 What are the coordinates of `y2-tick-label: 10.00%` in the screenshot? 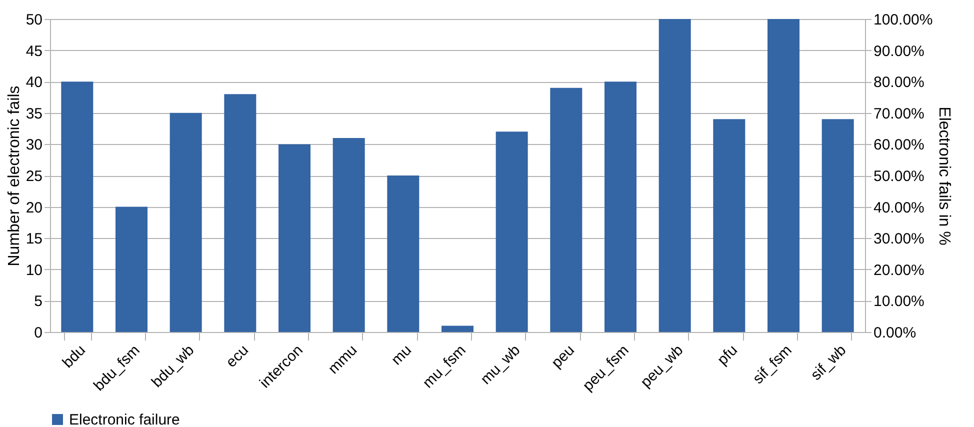 It's located at (899, 301).